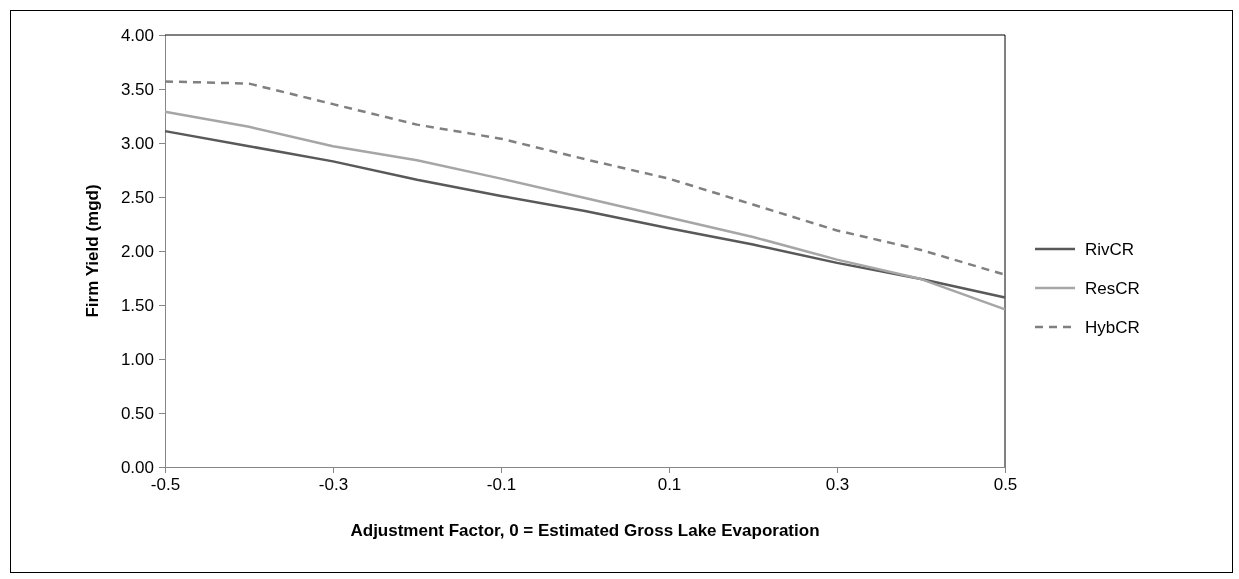  Describe the element at coordinates (137, 467) in the screenshot. I see `y-tick-label: 0.00` at that location.